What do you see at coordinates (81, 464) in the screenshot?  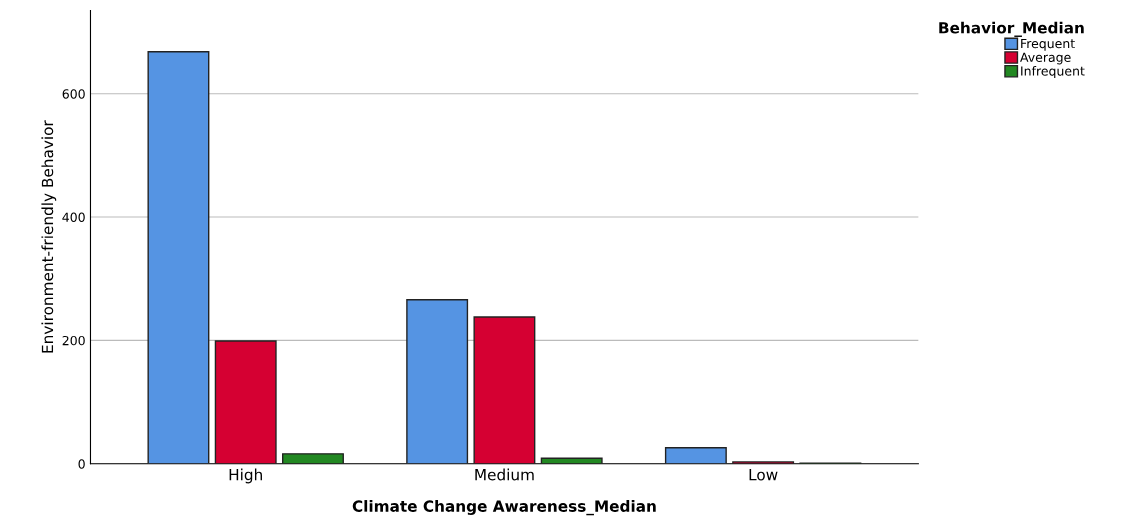 I see `y-tick-label: 0` at bounding box center [81, 464].